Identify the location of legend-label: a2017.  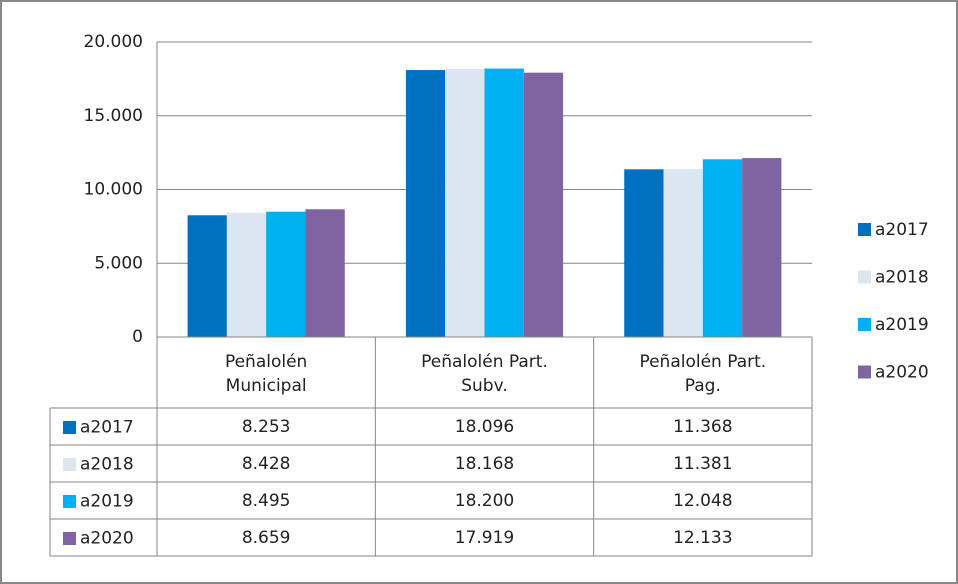
(902, 230).